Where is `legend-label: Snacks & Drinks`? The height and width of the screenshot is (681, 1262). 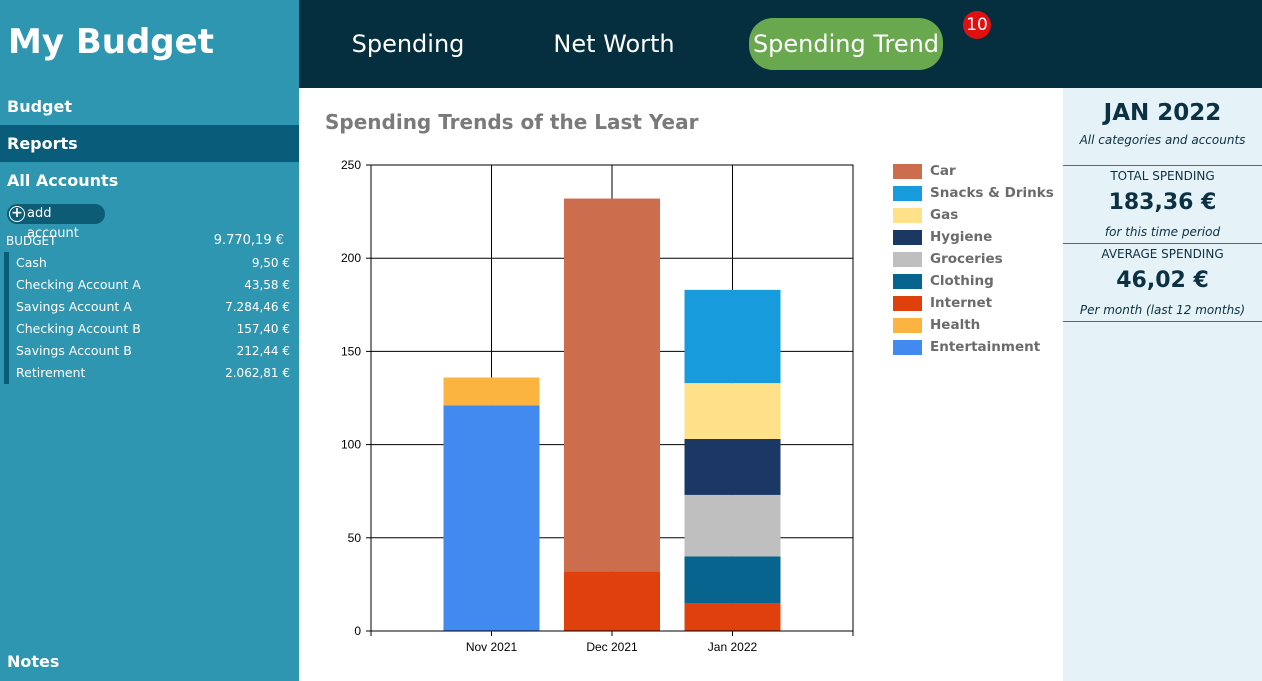 legend-label: Snacks & Drinks is located at coordinates (992, 193).